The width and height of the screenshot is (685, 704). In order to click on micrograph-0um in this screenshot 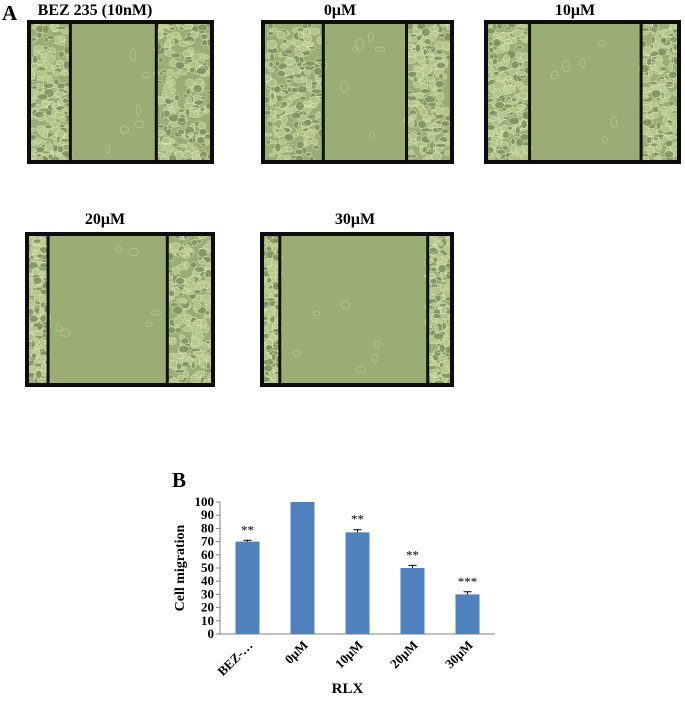, I will do `click(357, 92)`.